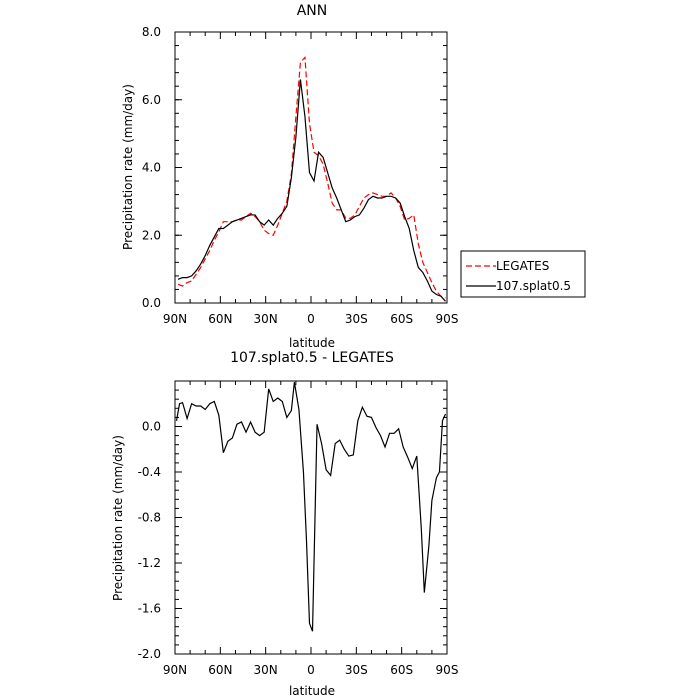  I want to click on bottom-y-tick-label: -0.4, so click(149, 472).